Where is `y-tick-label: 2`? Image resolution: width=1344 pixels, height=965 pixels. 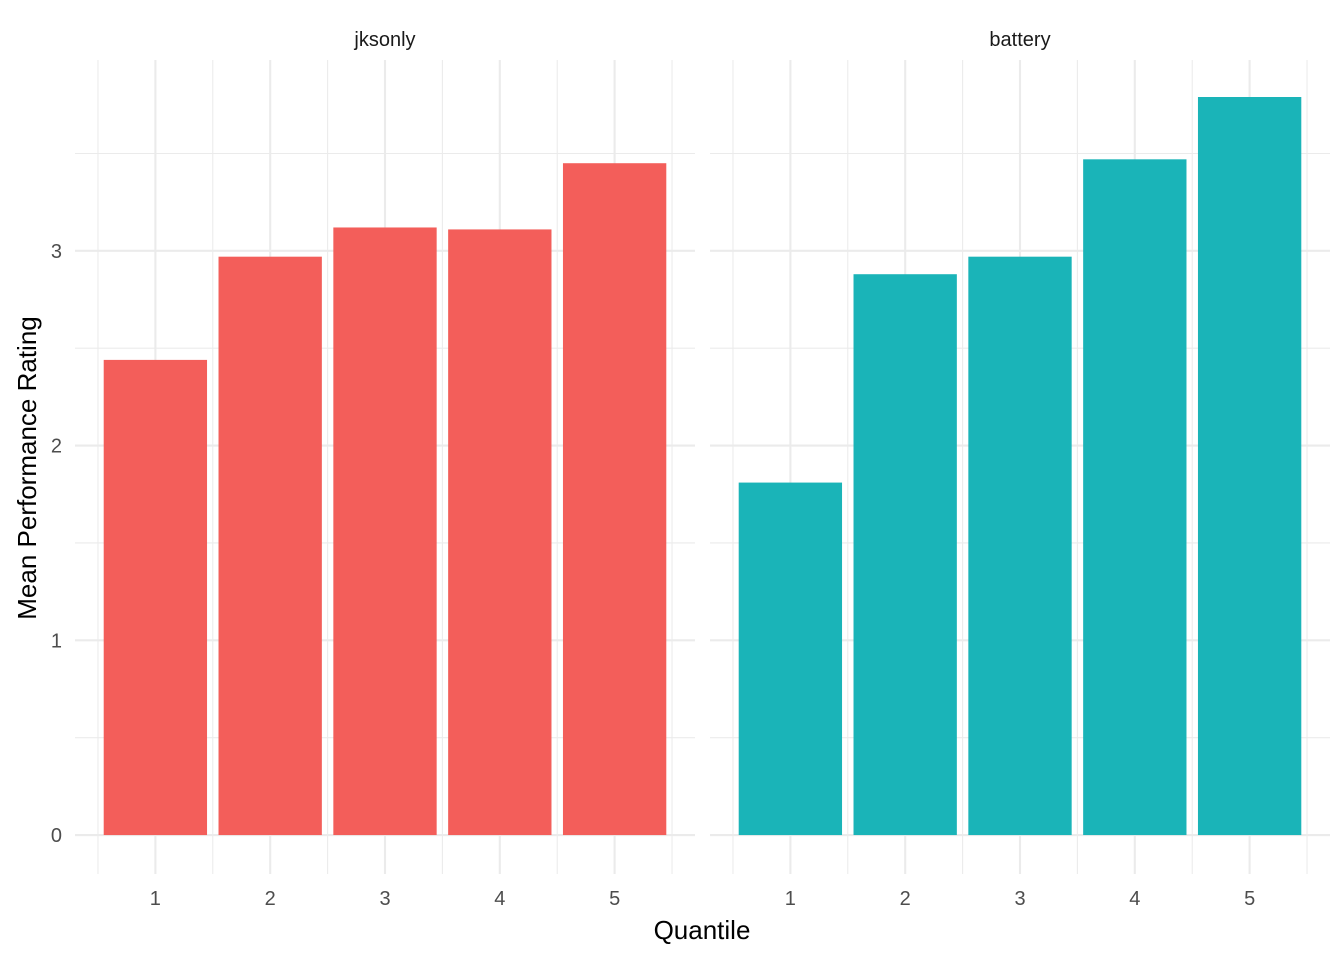
y-tick-label: 2 is located at coordinates (56, 447).